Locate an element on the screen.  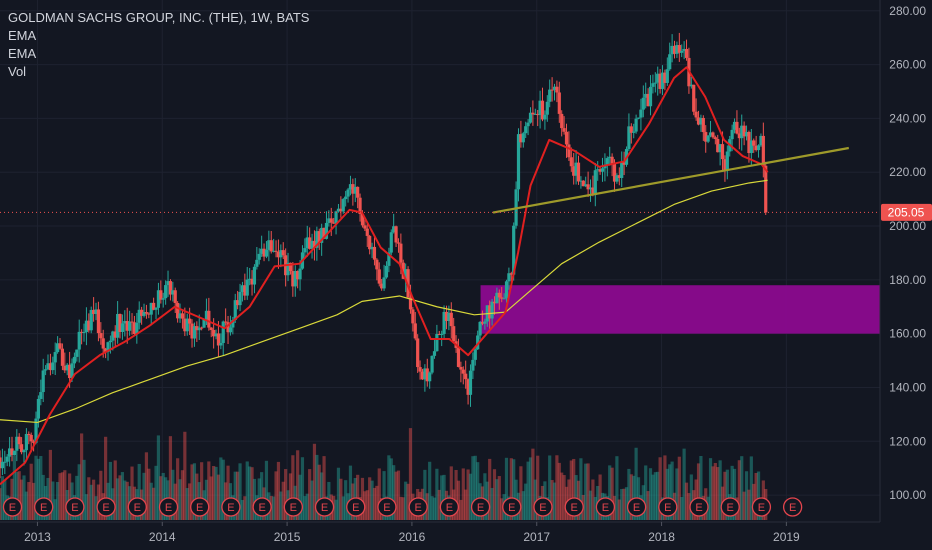
time-axis: 2013 2014 2015 2016 2017 2018 2019 is located at coordinates (412, 533).